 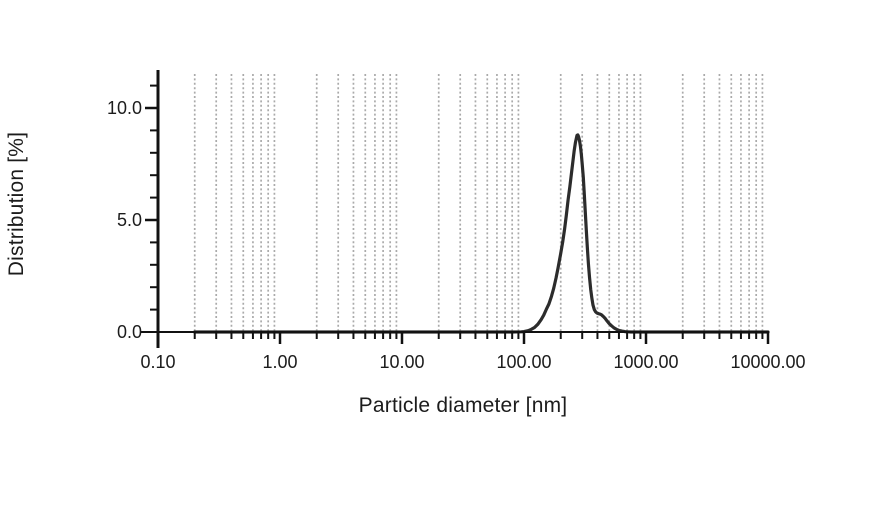 I want to click on x-tick-label: 0.10, so click(x=157, y=362).